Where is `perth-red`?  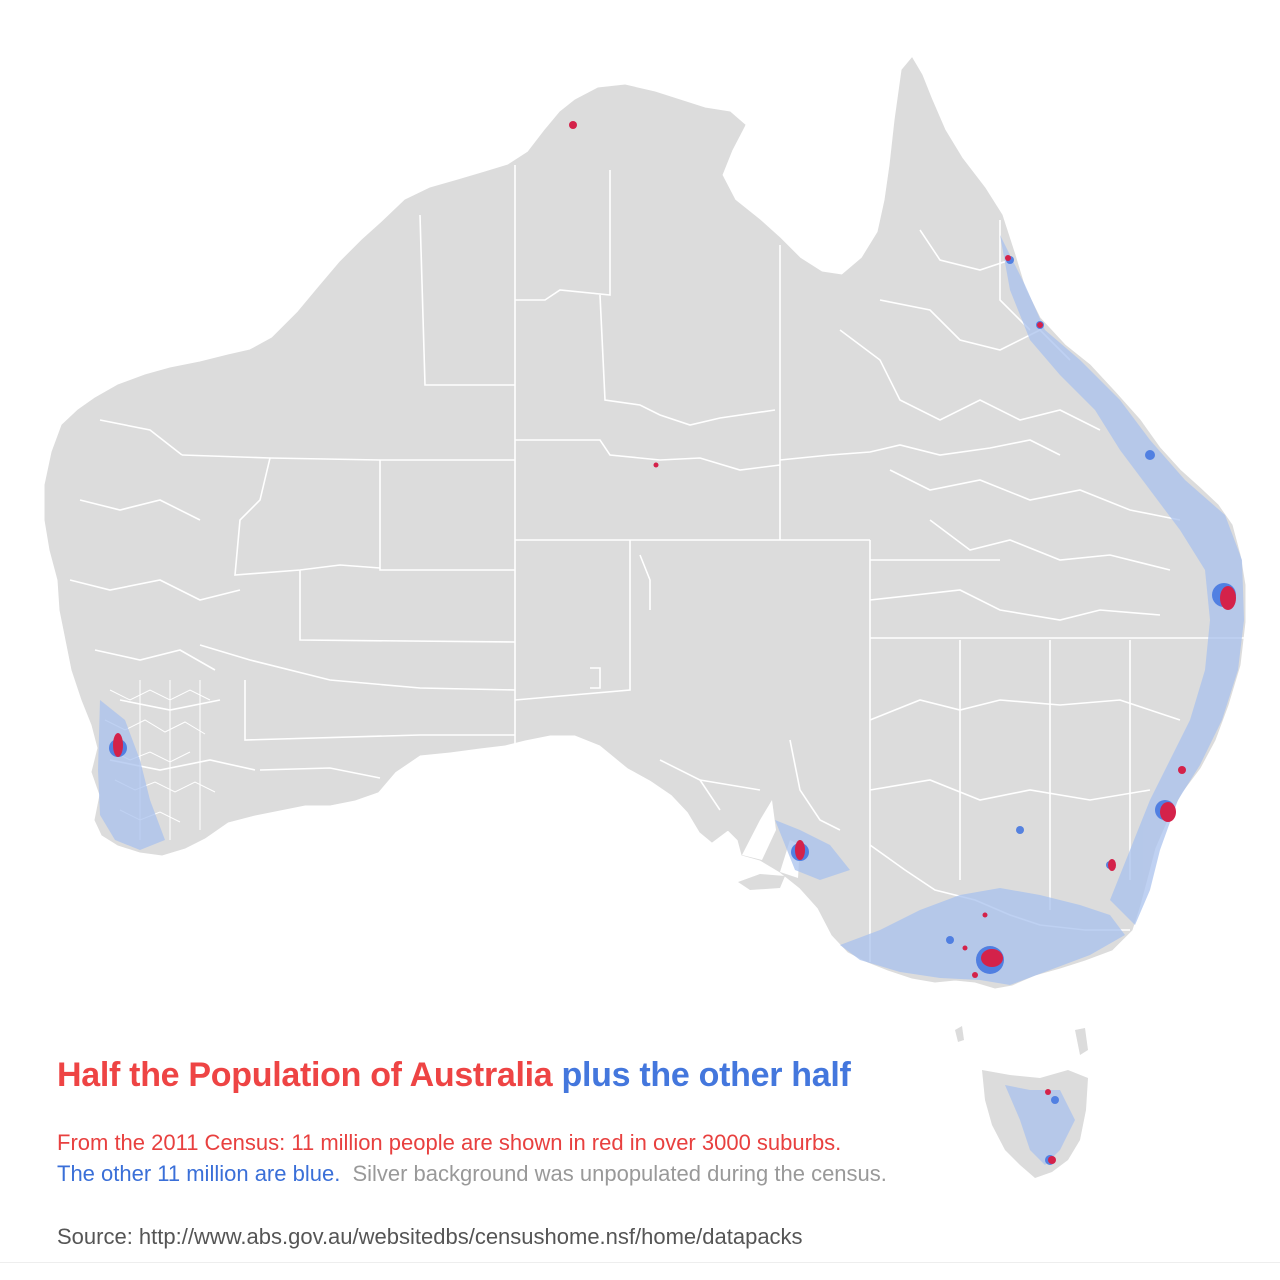
perth-red is located at coordinates (118, 745).